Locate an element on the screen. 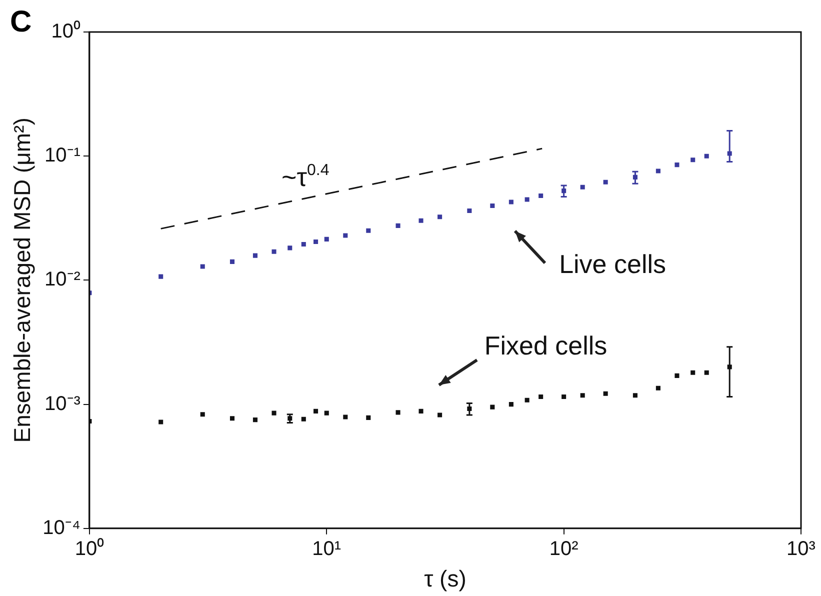  annotation: Fixed cells is located at coordinates (546, 345).